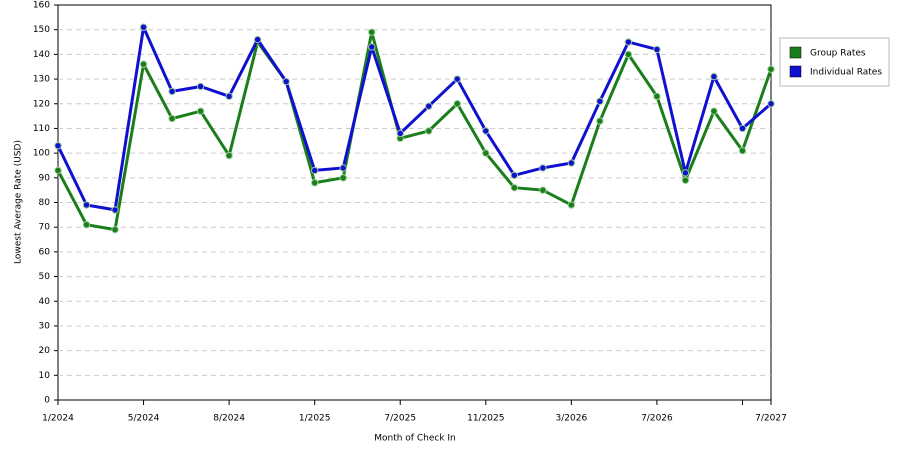 Image resolution: width=900 pixels, height=454 pixels. What do you see at coordinates (771, 419) in the screenshot?
I see `x-tick-label: 7/2027` at bounding box center [771, 419].